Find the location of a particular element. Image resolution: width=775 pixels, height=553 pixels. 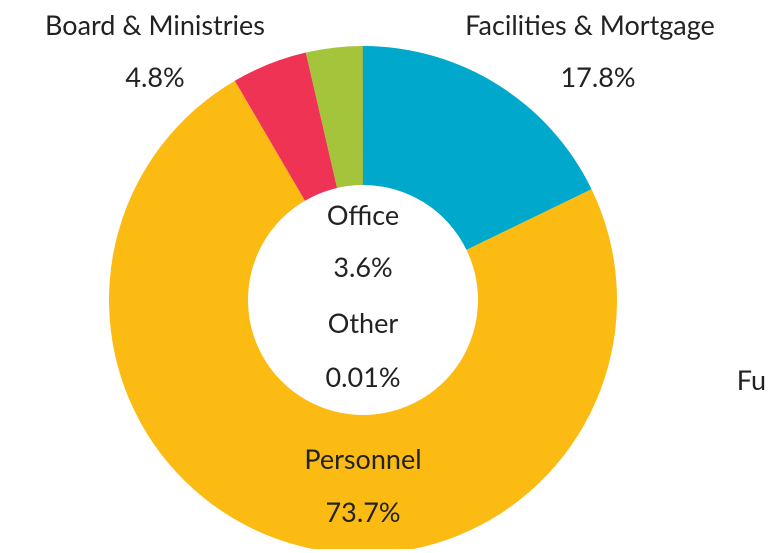

slice-name: Personnel is located at coordinates (362, 458).